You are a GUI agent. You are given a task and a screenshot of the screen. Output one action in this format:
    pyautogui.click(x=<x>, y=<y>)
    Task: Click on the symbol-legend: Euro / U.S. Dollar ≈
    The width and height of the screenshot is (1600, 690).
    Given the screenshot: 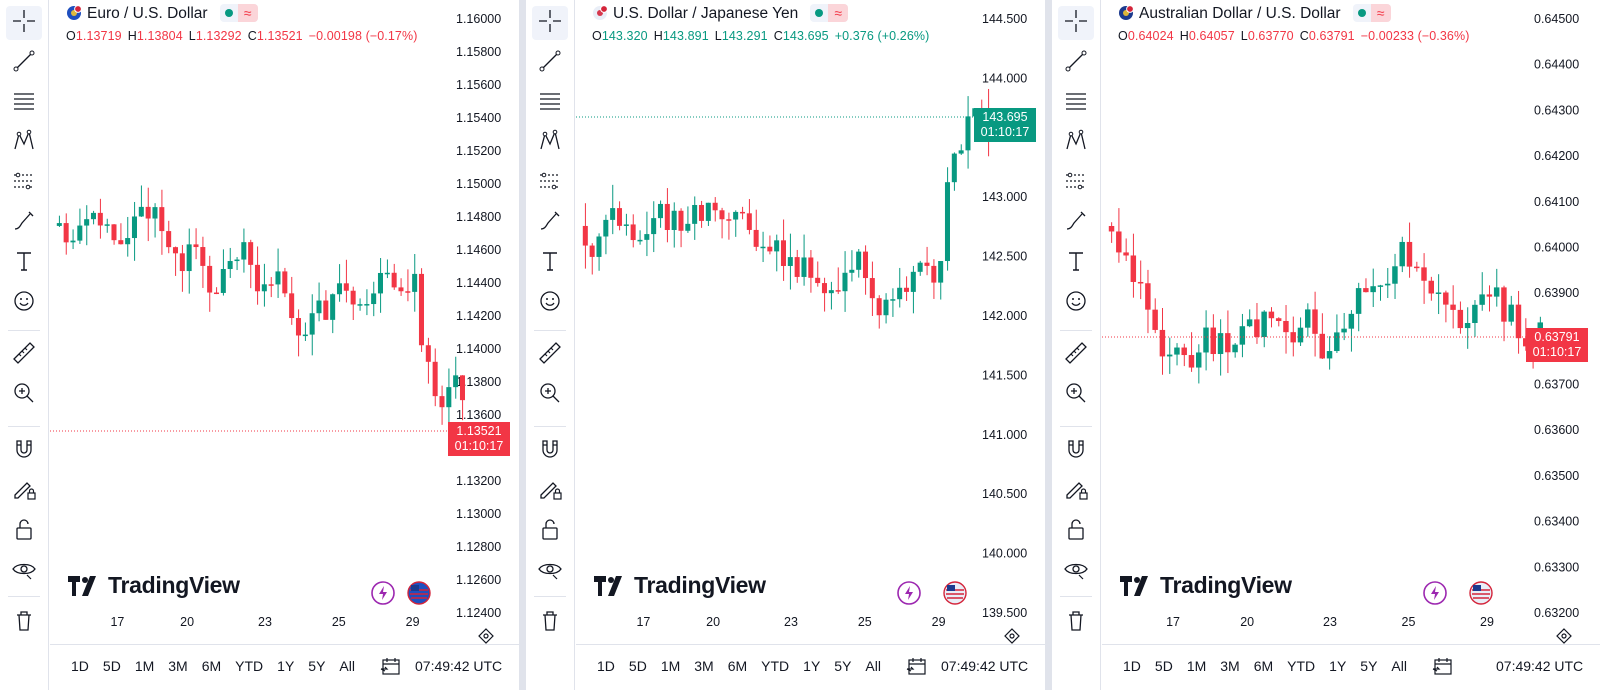 What is the action you would take?
    pyautogui.click(x=162, y=13)
    